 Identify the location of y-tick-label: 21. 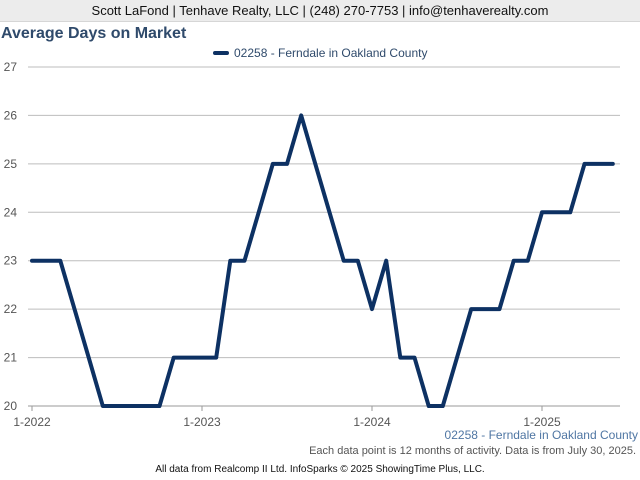
(11, 358).